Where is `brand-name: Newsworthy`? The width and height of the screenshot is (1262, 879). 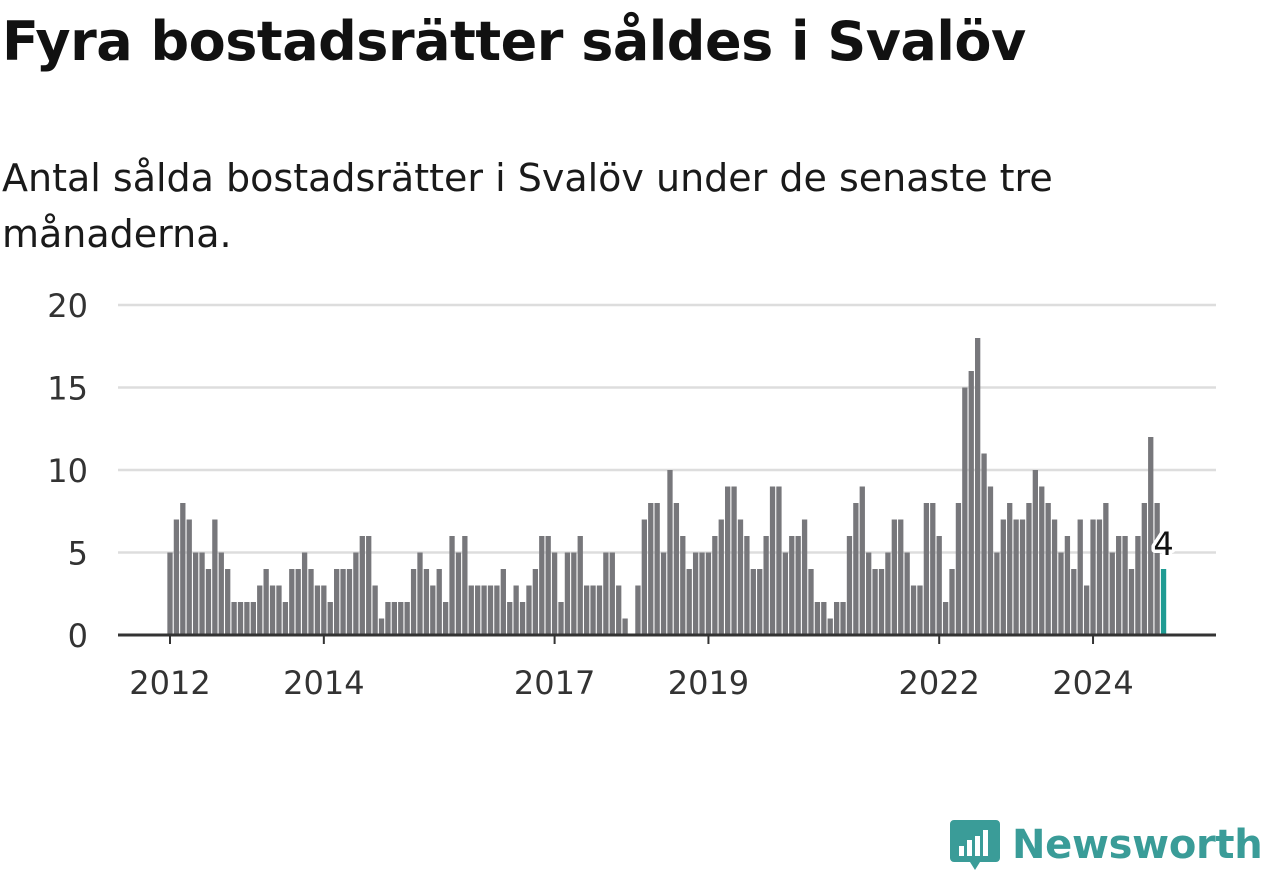 brand-name: Newsworthy is located at coordinates (1137, 845).